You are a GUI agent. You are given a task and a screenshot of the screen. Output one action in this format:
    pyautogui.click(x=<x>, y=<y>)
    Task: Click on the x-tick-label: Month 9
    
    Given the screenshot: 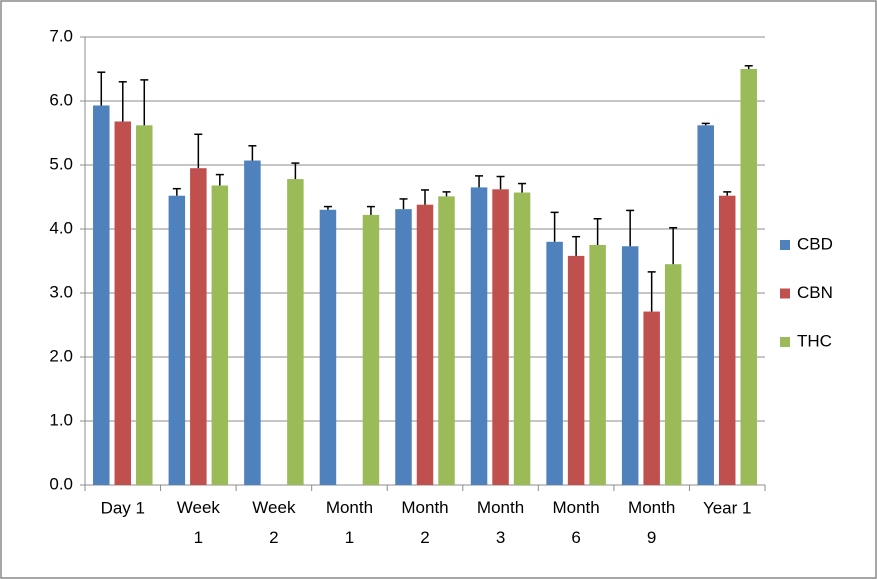 What is the action you would take?
    pyautogui.click(x=651, y=522)
    